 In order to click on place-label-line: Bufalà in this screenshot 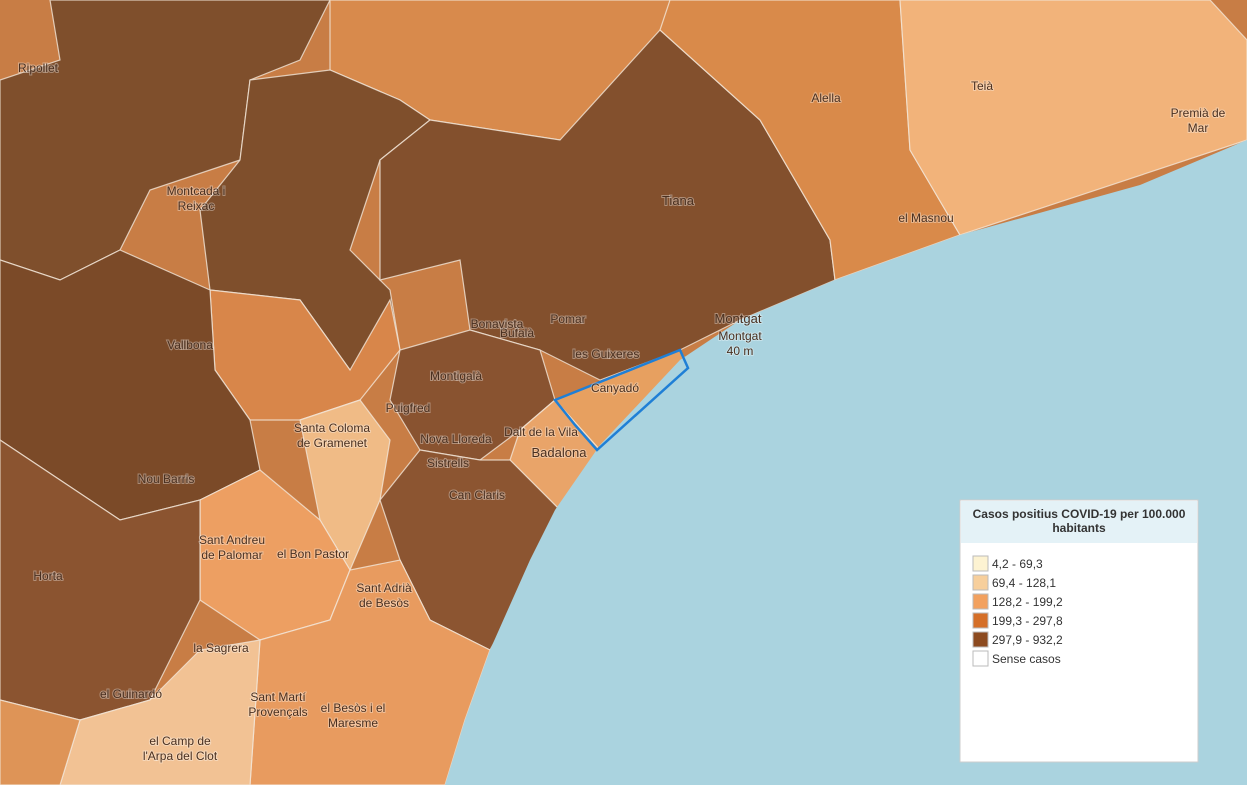, I will do `click(517, 333)`.